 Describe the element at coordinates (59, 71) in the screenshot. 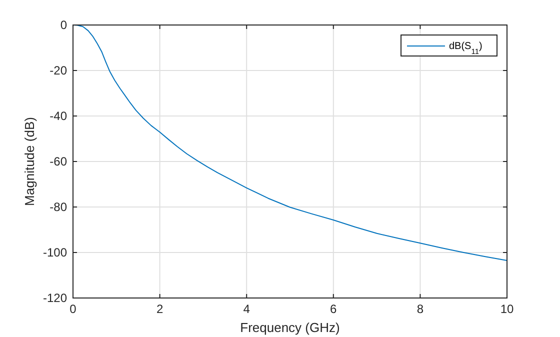

I see `y-tick-label: -20` at that location.